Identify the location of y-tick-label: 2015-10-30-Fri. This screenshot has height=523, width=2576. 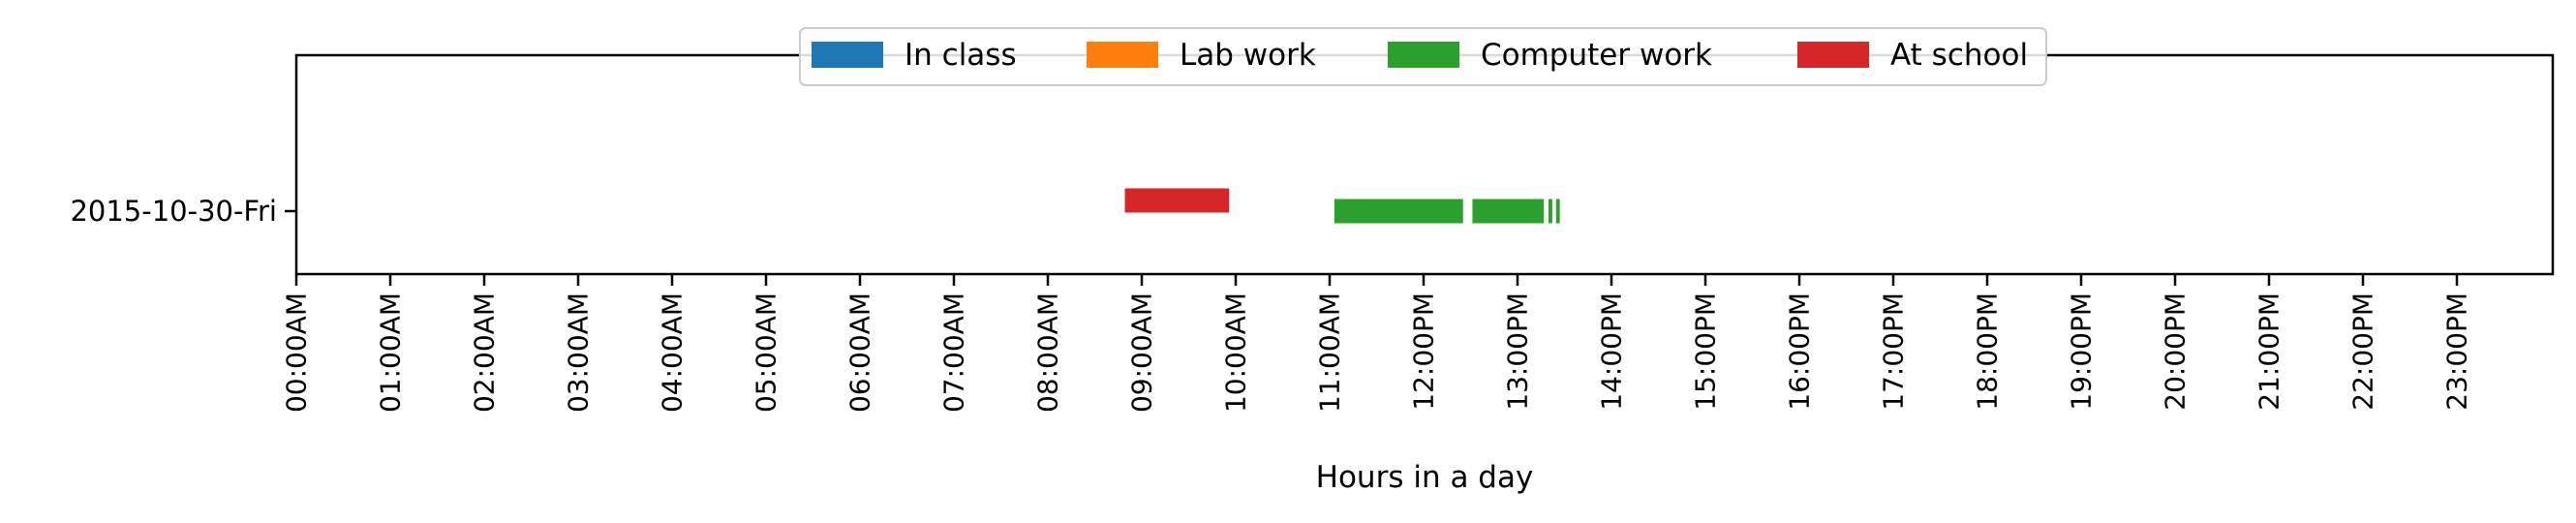
(173, 211).